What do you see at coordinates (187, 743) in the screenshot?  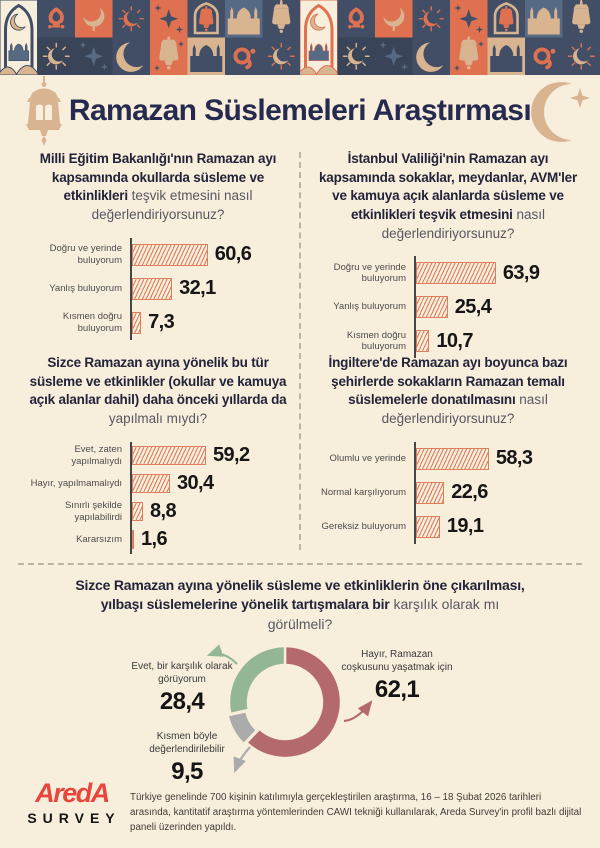 I see `donut-slice-label: Kısmen böyle değerlendirilebilir` at bounding box center [187, 743].